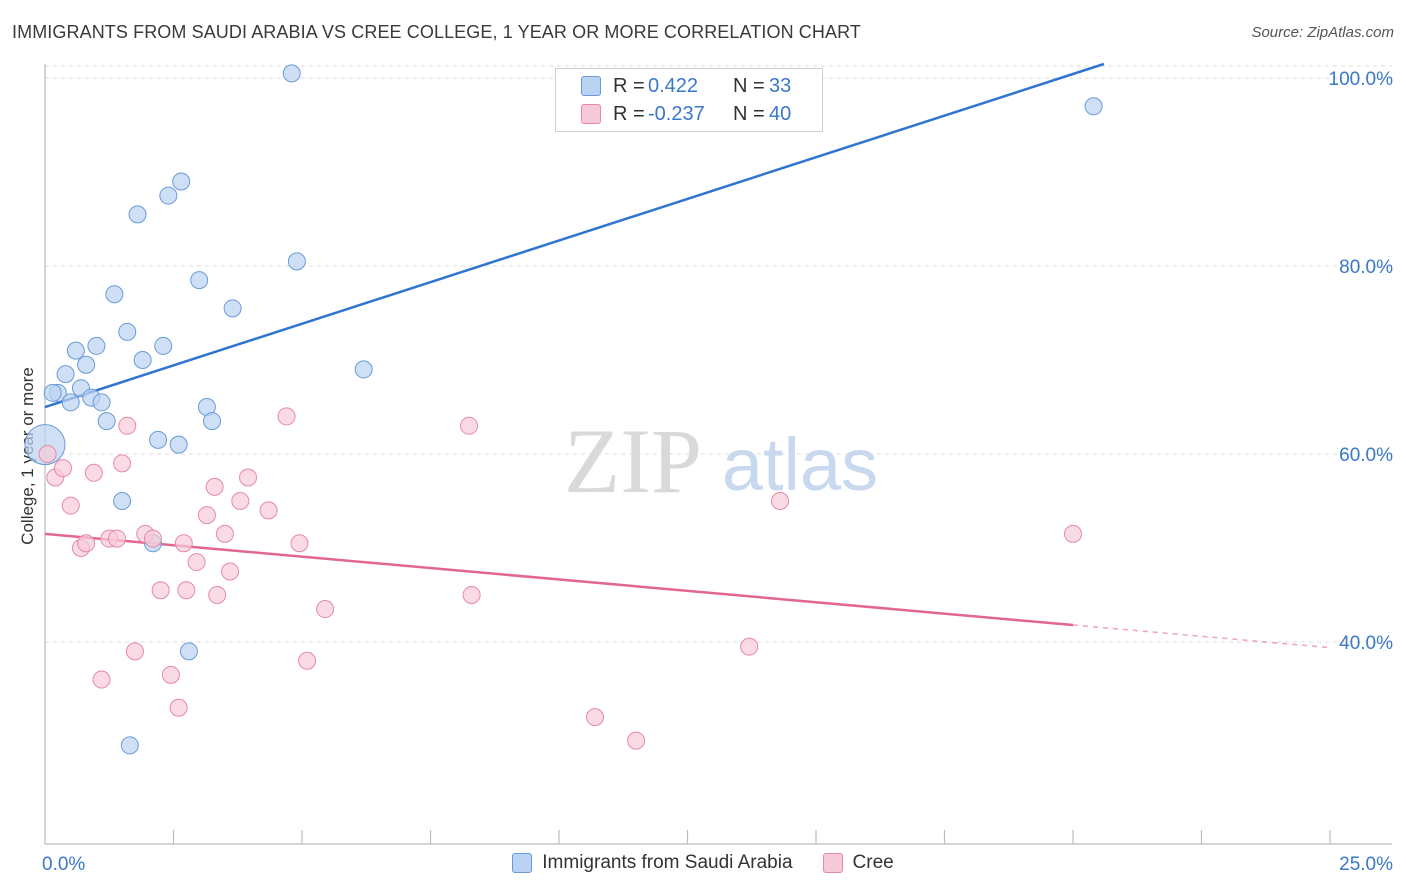  I want to click on legend-item-saudi-arabia: Immigrants from Saudi Arabia, so click(652, 863).